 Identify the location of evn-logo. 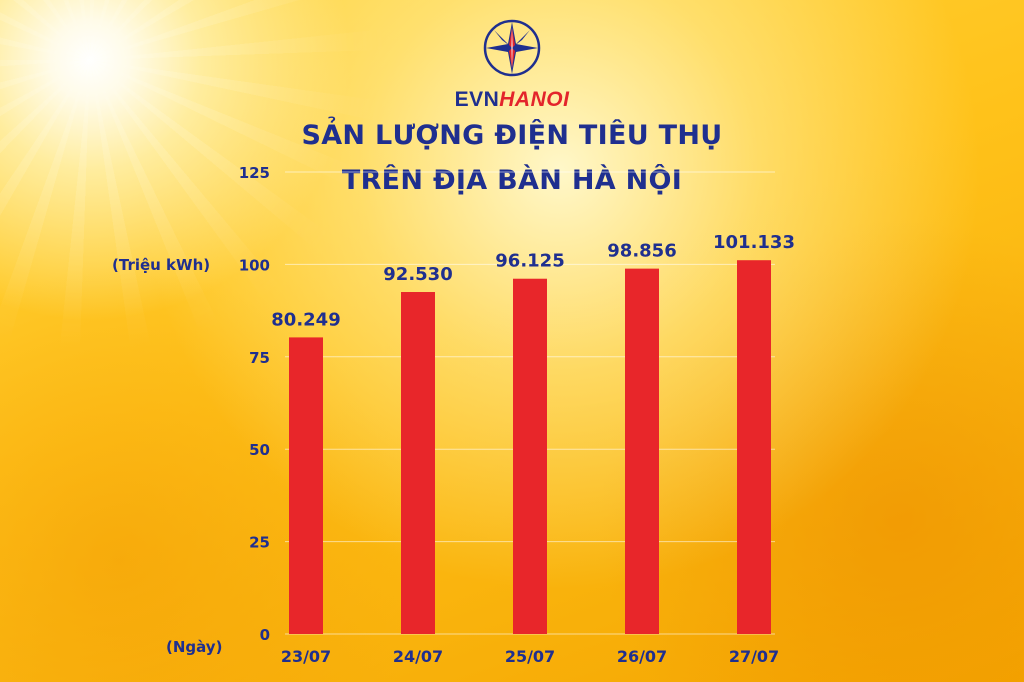
(512, 49).